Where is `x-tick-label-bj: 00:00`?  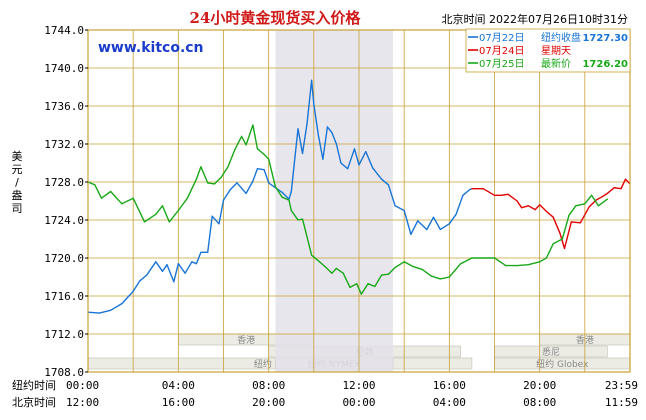 x-tick-label-bj: 00:00 is located at coordinates (358, 402).